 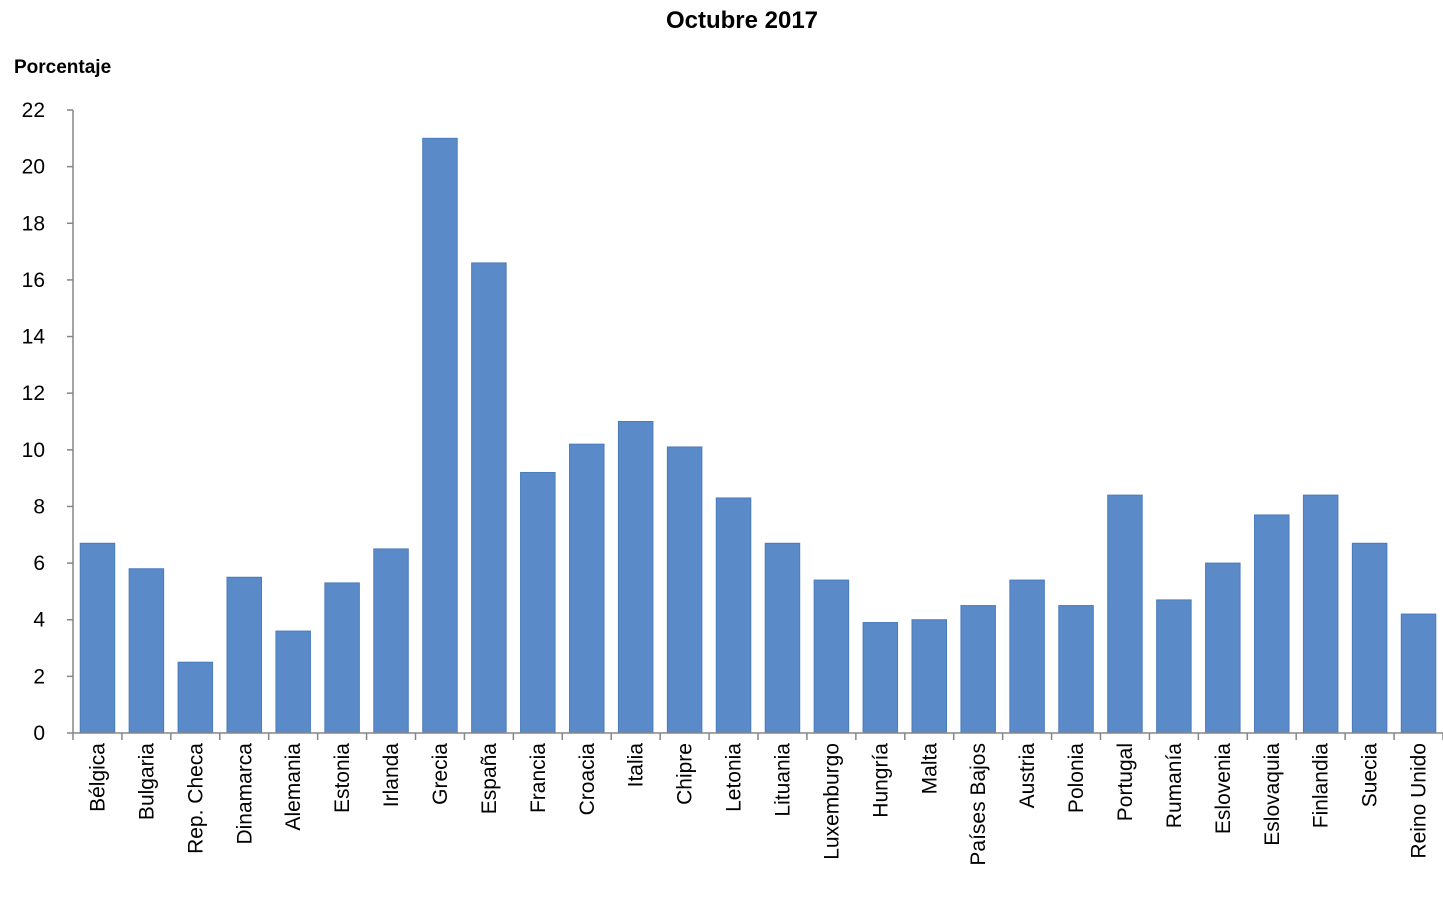 What do you see at coordinates (1076, 778) in the screenshot?
I see `x-category-label: Polonia` at bounding box center [1076, 778].